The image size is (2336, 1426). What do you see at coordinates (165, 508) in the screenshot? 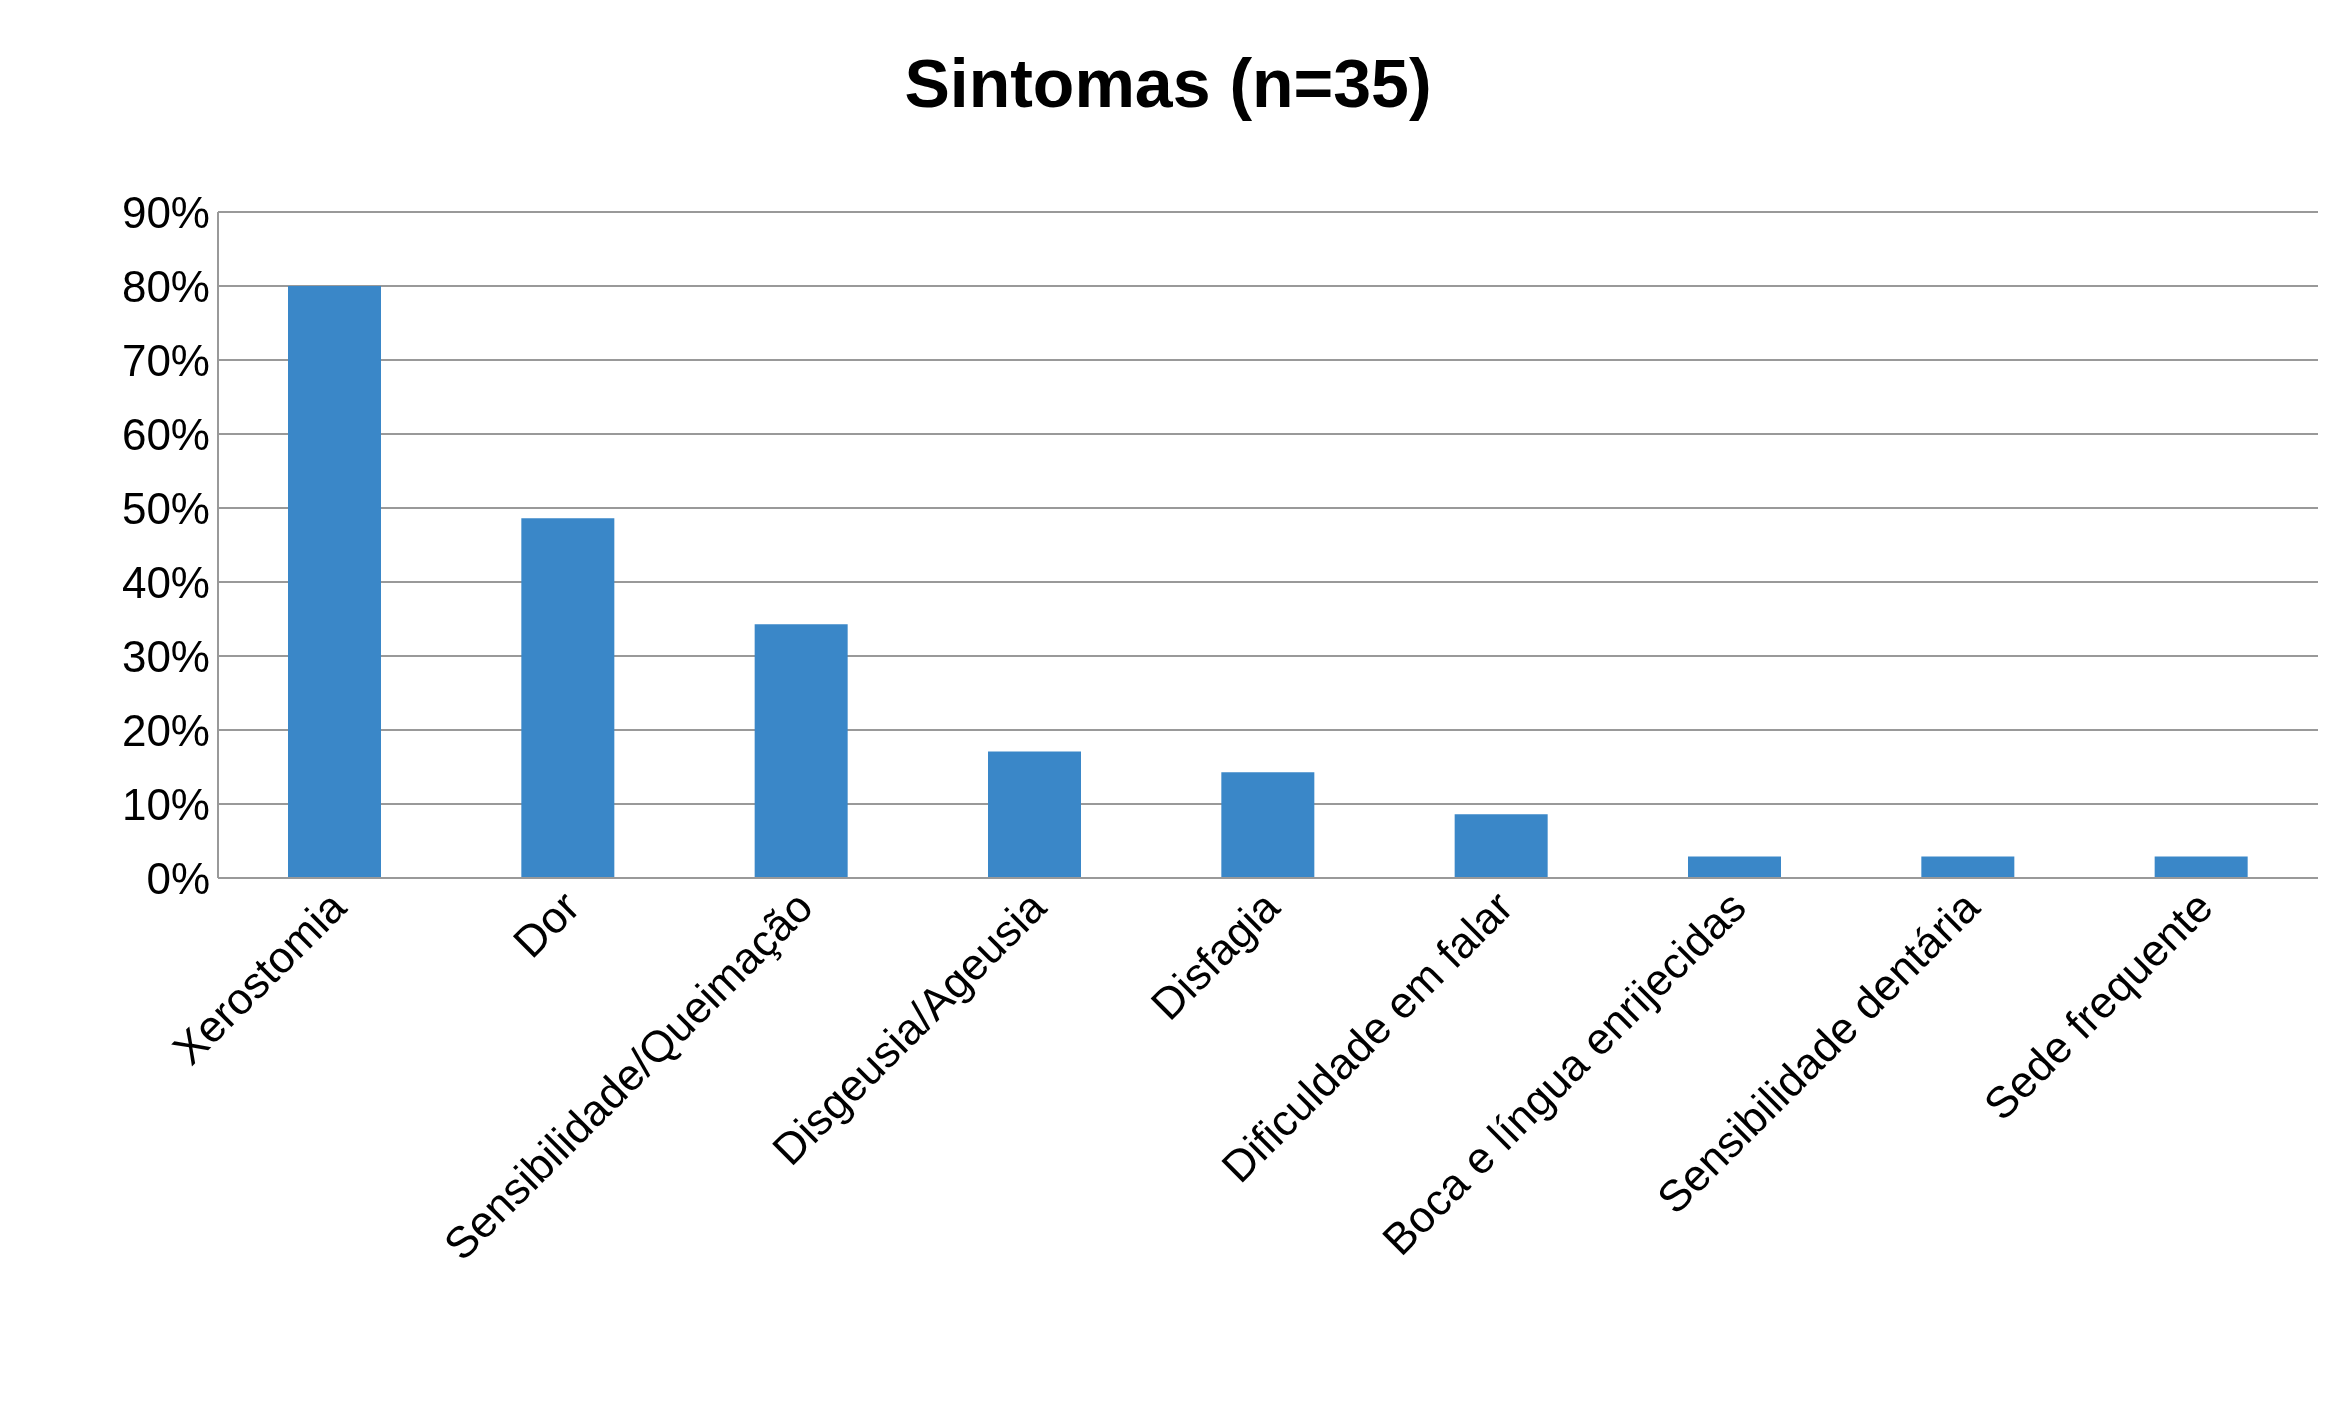
I see `y-tick-label: 50%` at bounding box center [165, 508].